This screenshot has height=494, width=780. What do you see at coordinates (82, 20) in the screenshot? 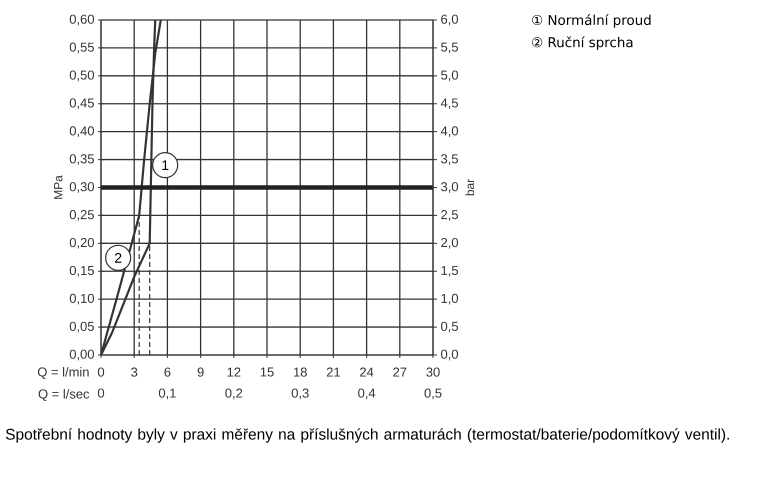
I see `y-tick-label: 0,60` at bounding box center [82, 20].